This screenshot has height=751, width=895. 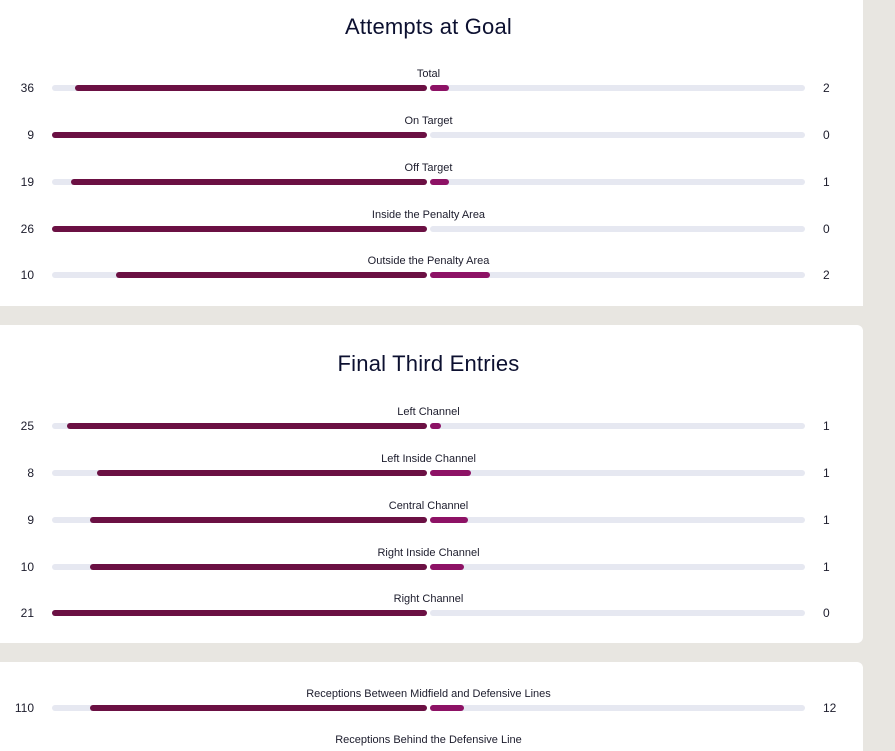 I want to click on stat-row-inside-penalty-area: Inside the Penalty Area 26 0, so click(x=431, y=226).